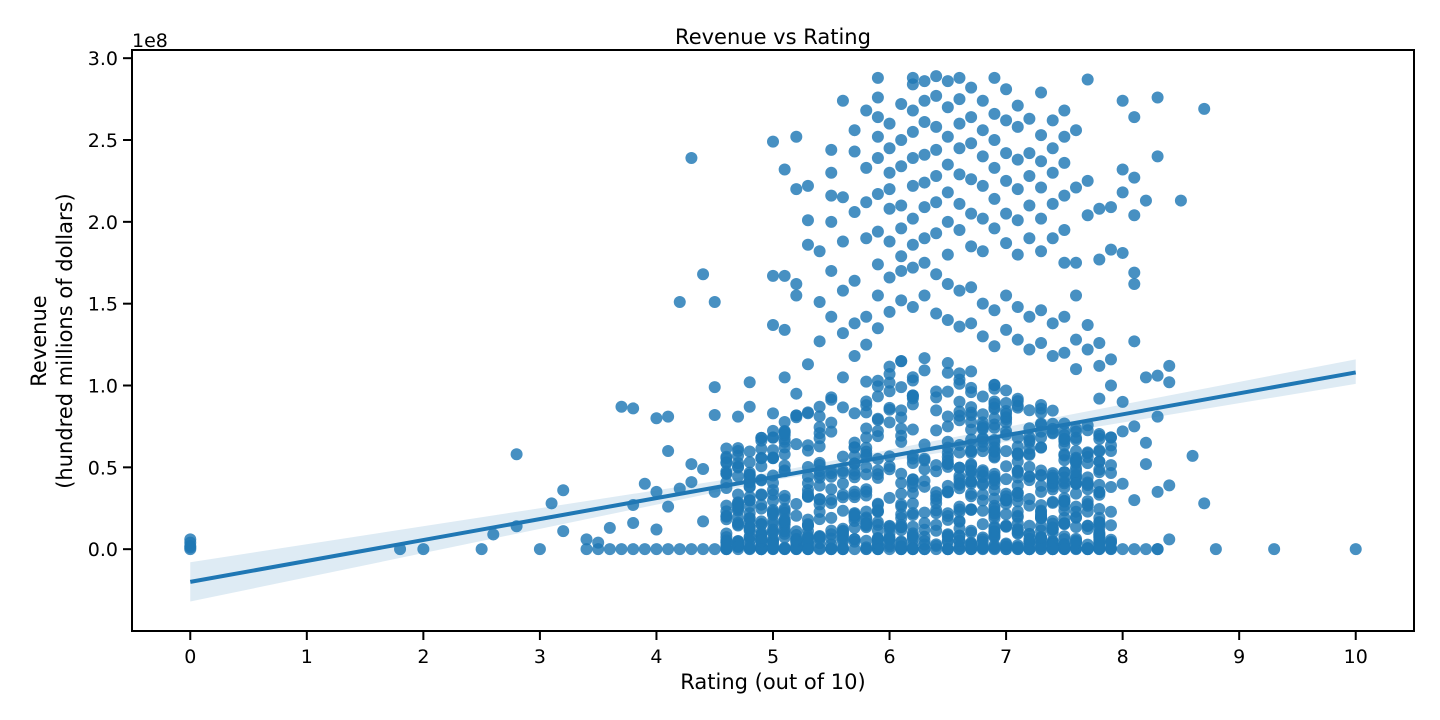 The width and height of the screenshot is (1440, 720). What do you see at coordinates (65, 341) in the screenshot?
I see `y-axis-label-line-2: (hundred millions of dollars)` at bounding box center [65, 341].